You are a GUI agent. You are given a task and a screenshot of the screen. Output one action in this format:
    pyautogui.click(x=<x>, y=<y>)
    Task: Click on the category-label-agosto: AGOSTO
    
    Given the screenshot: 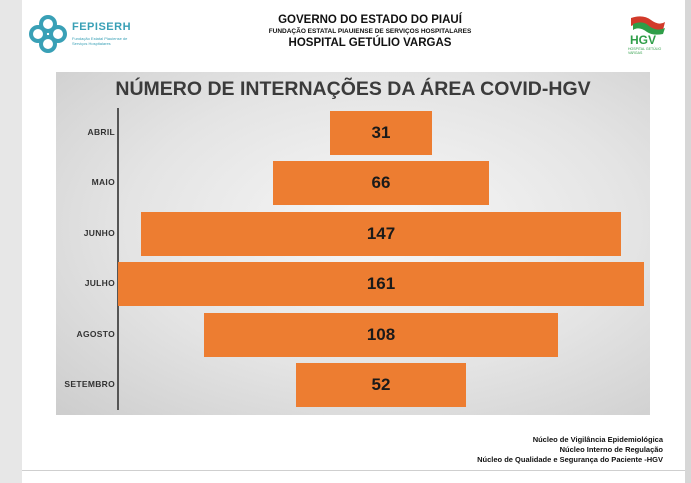 What is the action you would take?
    pyautogui.click(x=95, y=333)
    